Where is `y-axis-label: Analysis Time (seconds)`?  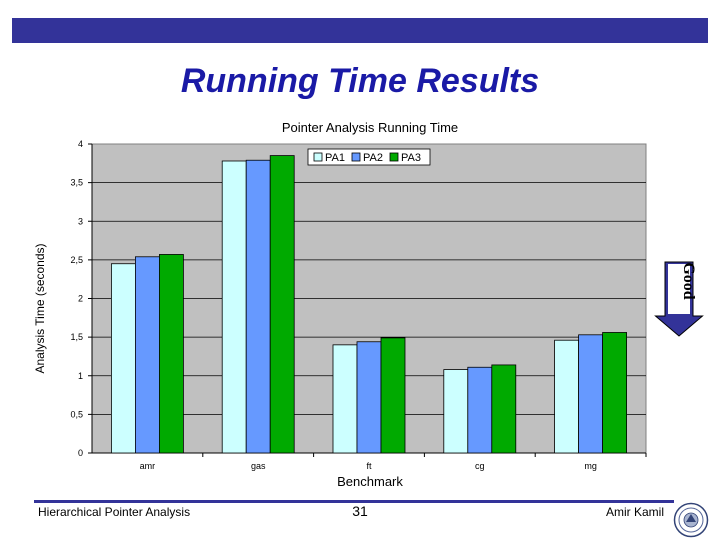 y-axis-label: Analysis Time (seconds) is located at coordinates (40, 308).